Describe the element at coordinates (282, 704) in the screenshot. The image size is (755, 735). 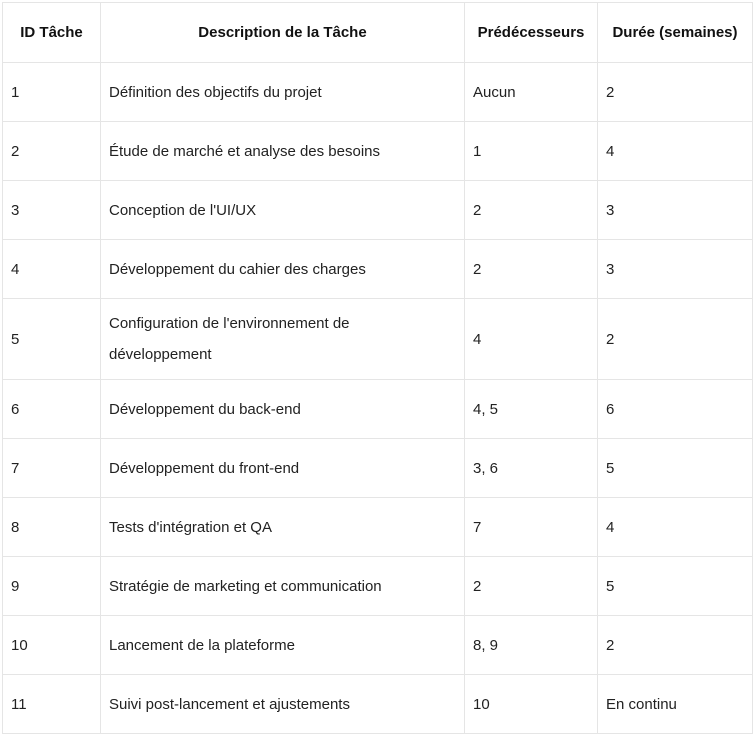
I see `task-description-cell: Suivi post-lancement et ajustements` at that location.